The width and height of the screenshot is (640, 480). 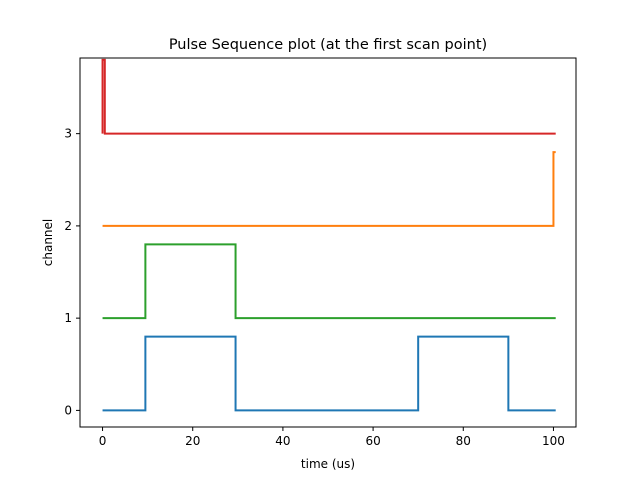 I want to click on x-tick-label: 40, so click(x=282, y=441).